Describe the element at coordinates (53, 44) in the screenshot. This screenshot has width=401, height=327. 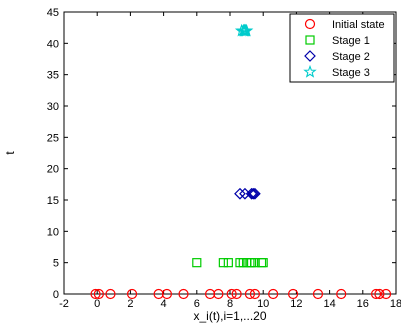
I see `y-tick-label: 40` at that location.